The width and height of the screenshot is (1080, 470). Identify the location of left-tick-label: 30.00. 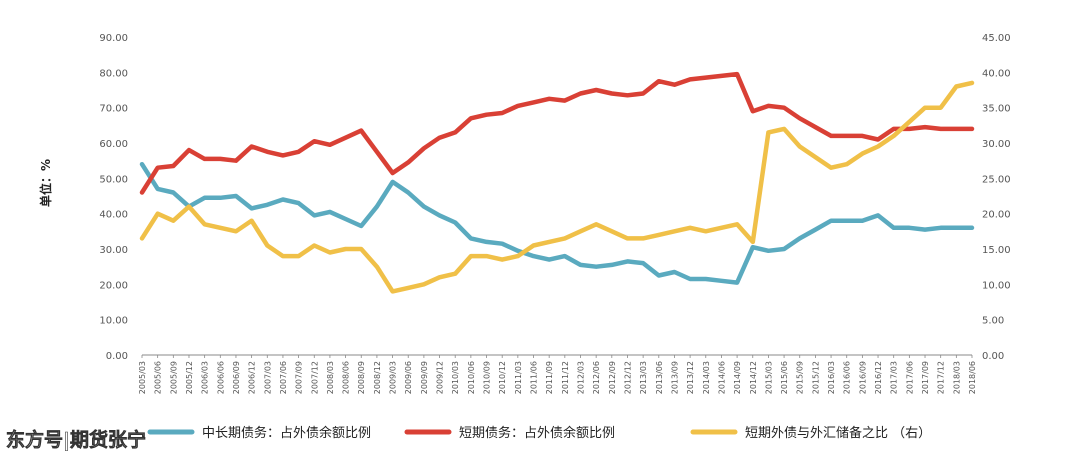
(113, 250).